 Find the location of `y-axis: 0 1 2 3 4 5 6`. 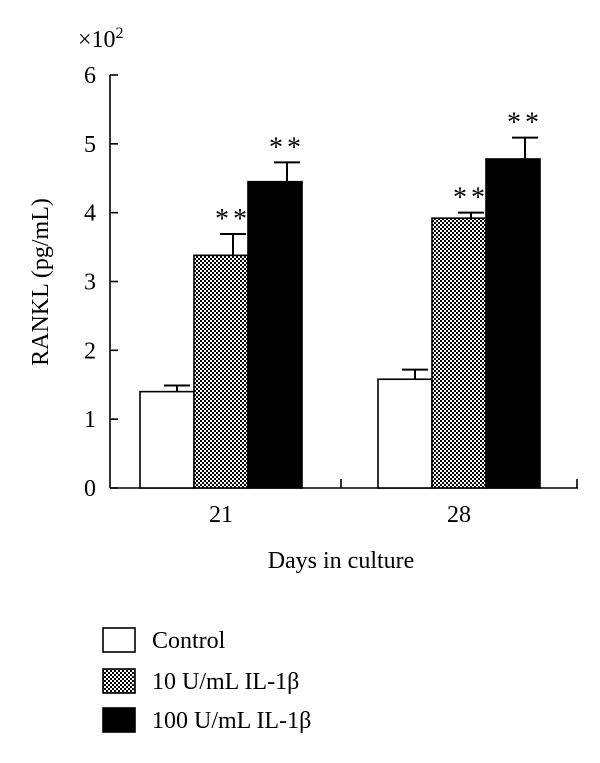

y-axis: 0 1 2 3 4 5 6 is located at coordinates (101, 282).